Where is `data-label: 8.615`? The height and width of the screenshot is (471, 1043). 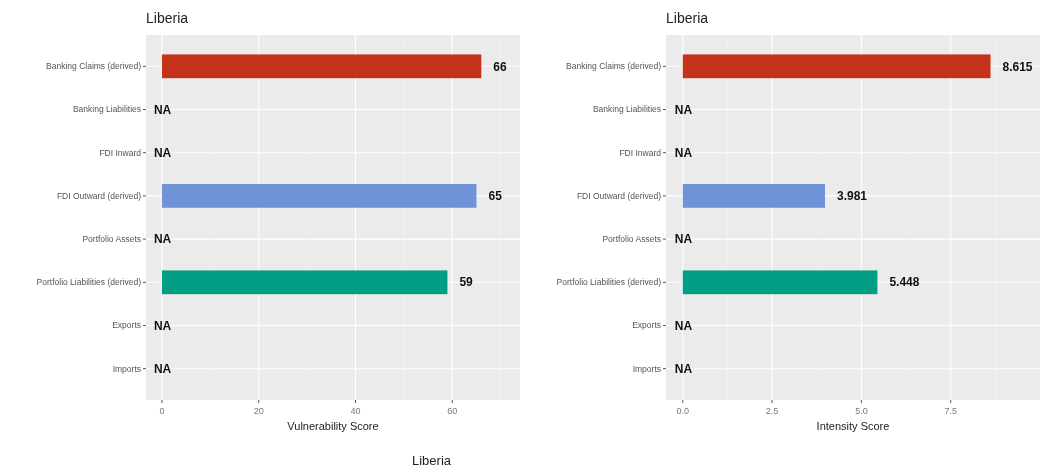
data-label: 8.615 is located at coordinates (1017, 66).